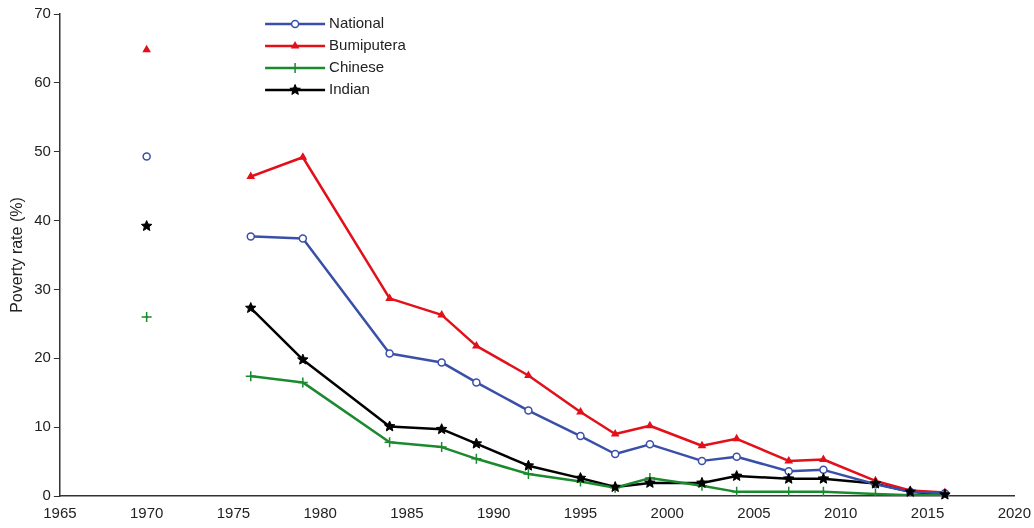  I want to click on legend-label: Bumiputera, so click(368, 45).